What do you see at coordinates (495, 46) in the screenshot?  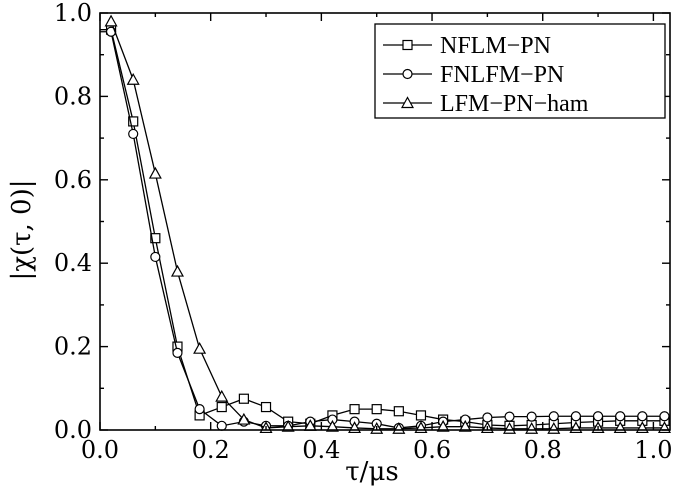 I see `legend-label: NFLM−PN` at bounding box center [495, 46].